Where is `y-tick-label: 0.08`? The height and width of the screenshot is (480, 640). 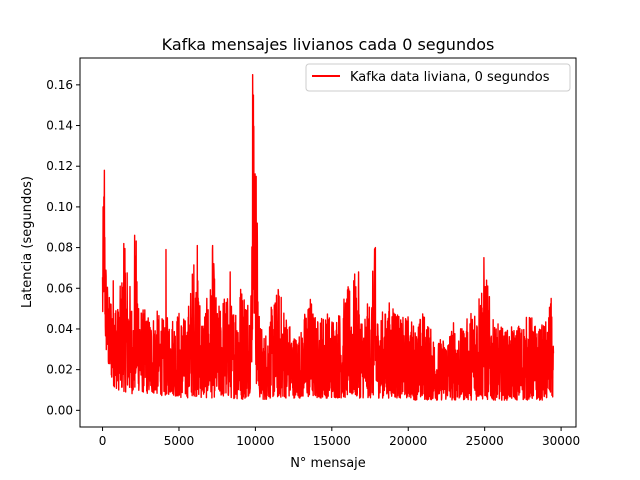
y-tick-label: 0.08 is located at coordinates (59, 248).